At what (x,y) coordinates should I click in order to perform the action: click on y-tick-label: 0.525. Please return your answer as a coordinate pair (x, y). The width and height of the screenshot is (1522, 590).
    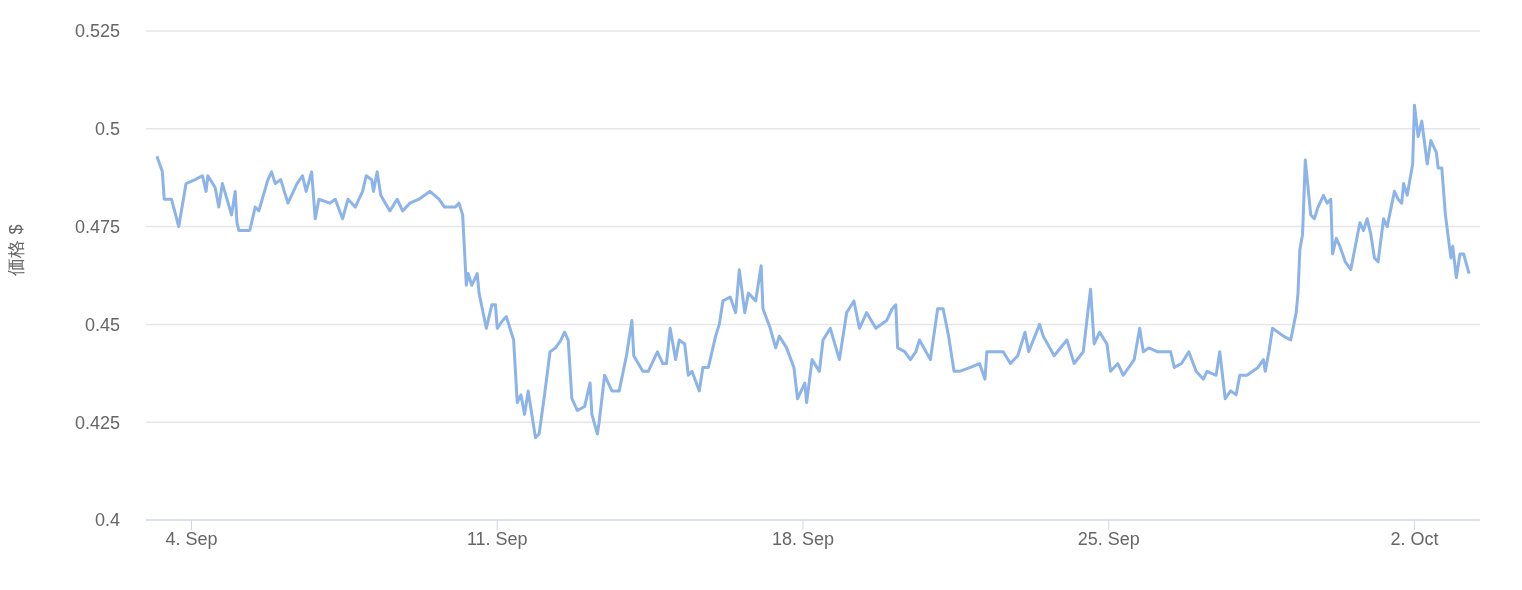
    Looking at the image, I should click on (97, 31).